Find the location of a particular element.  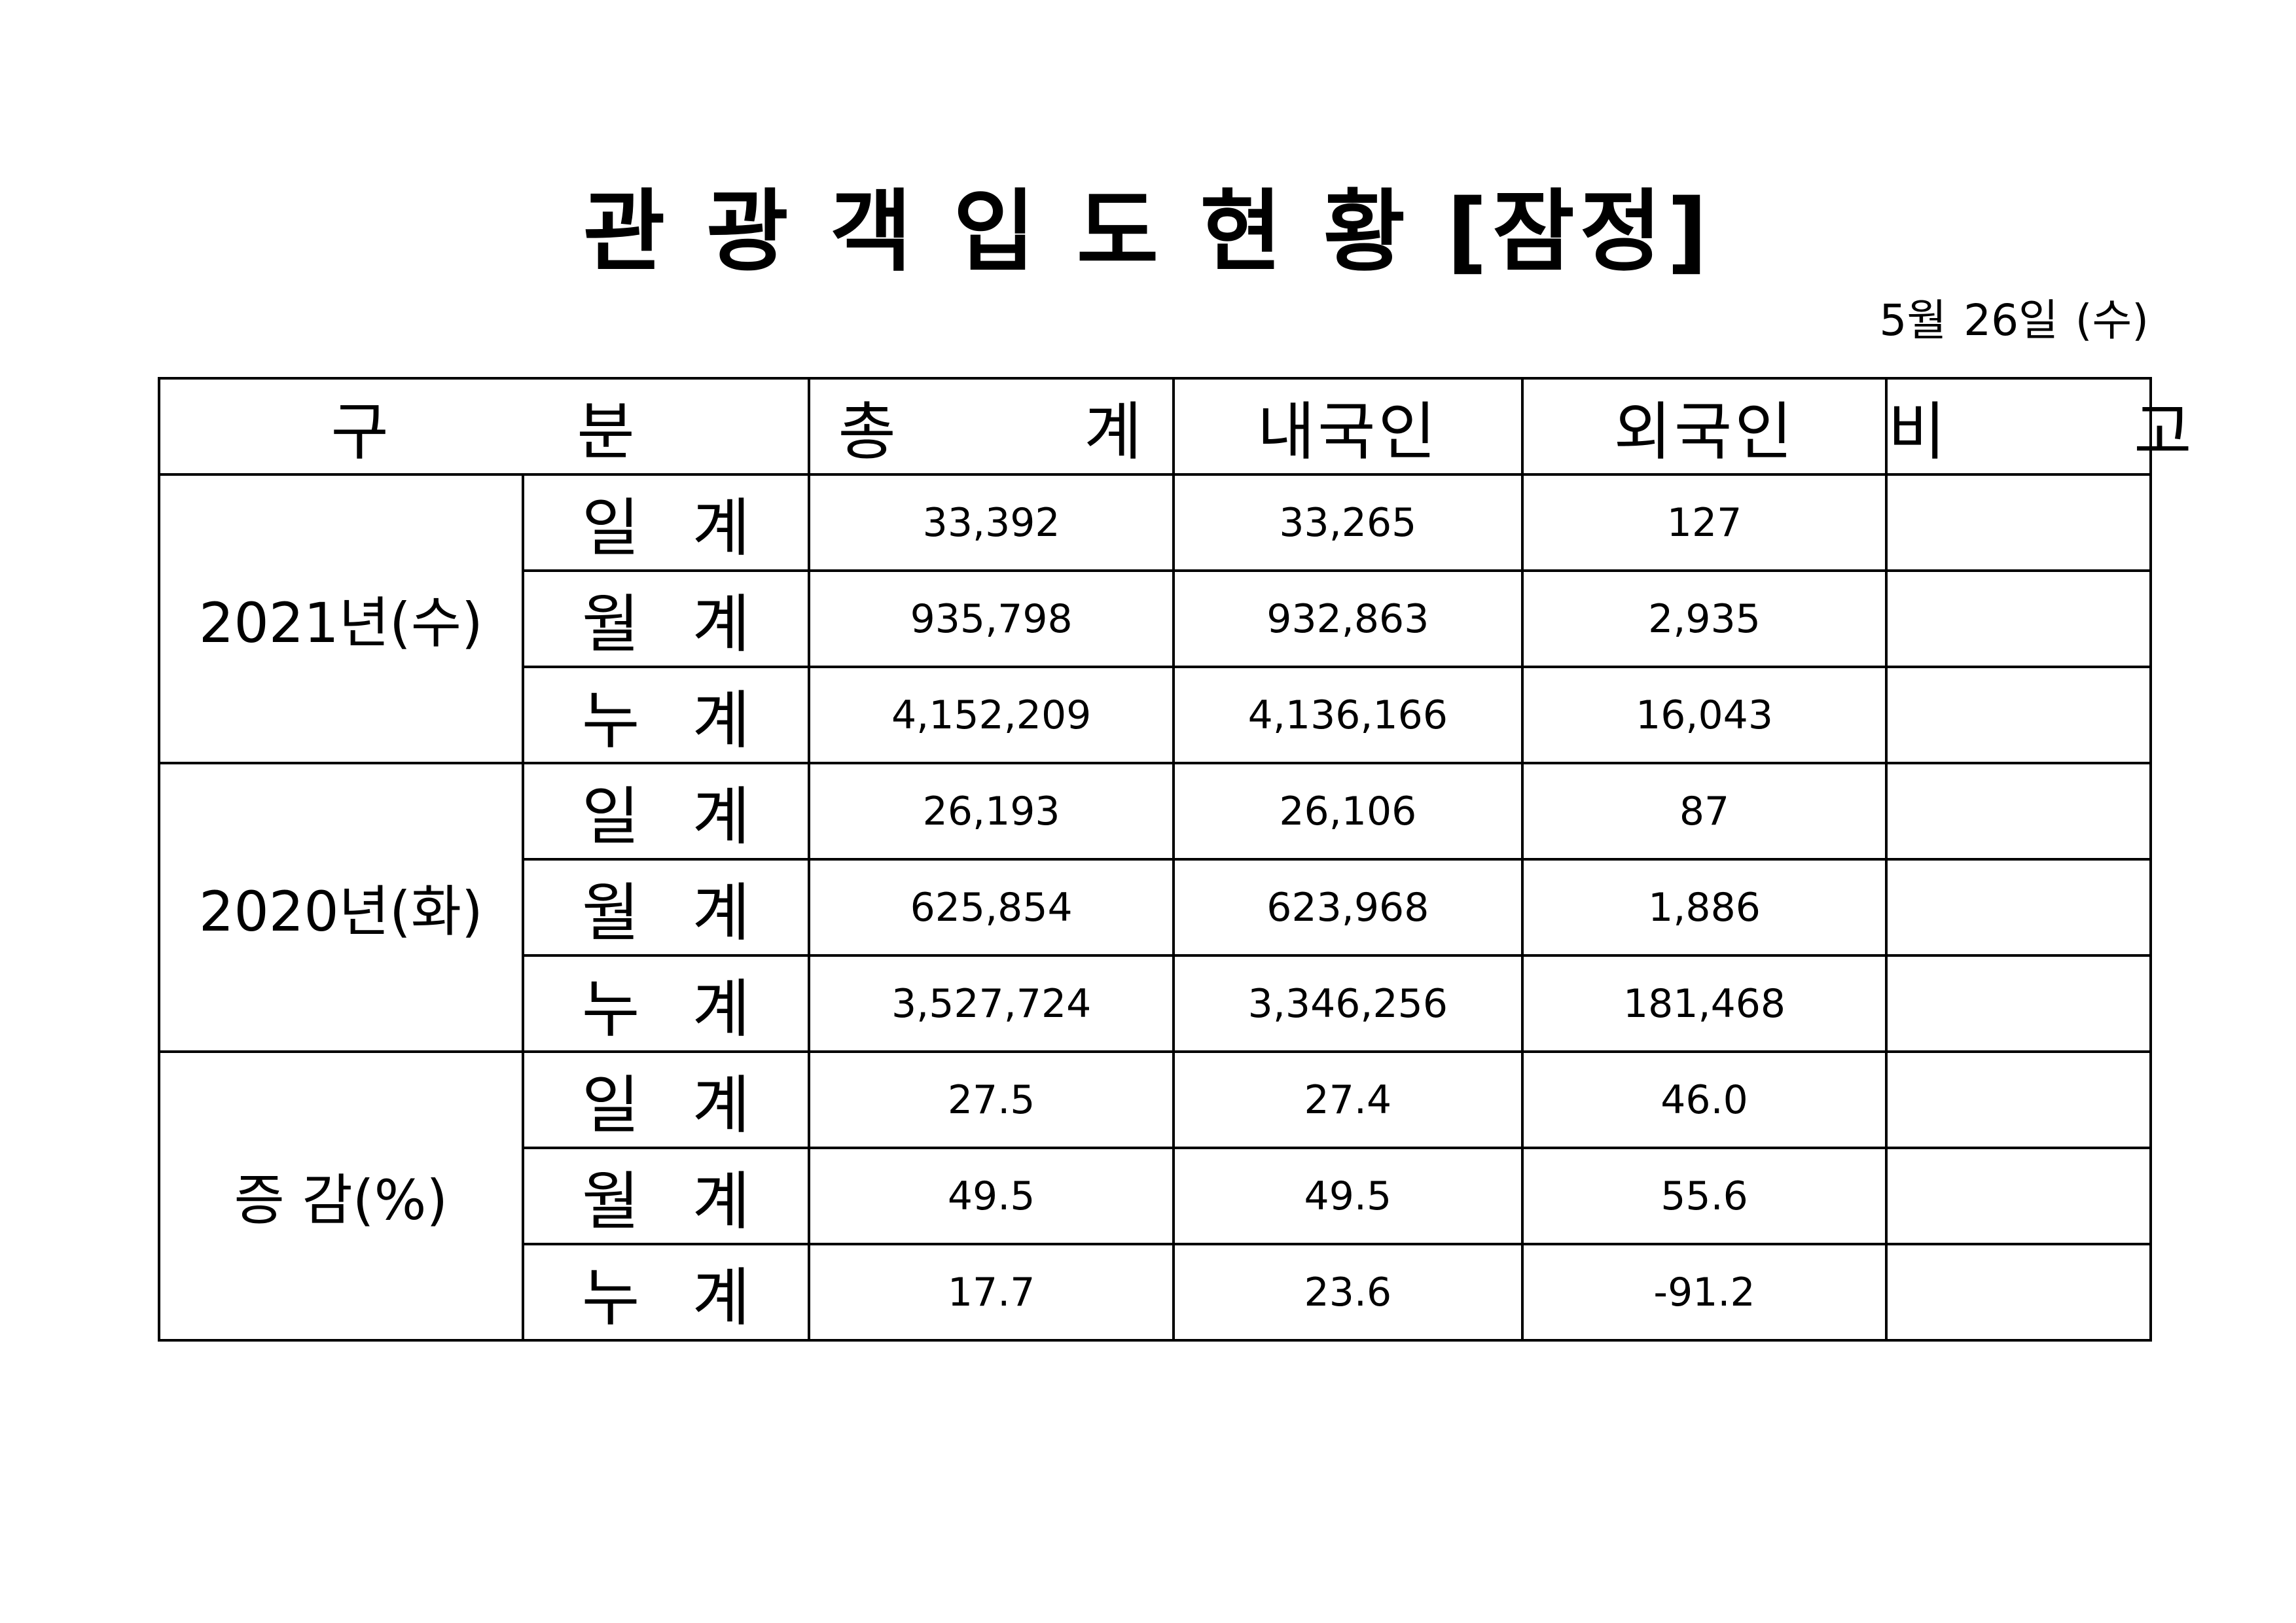

cell-foreign: 181,468 is located at coordinates (1704, 1003).